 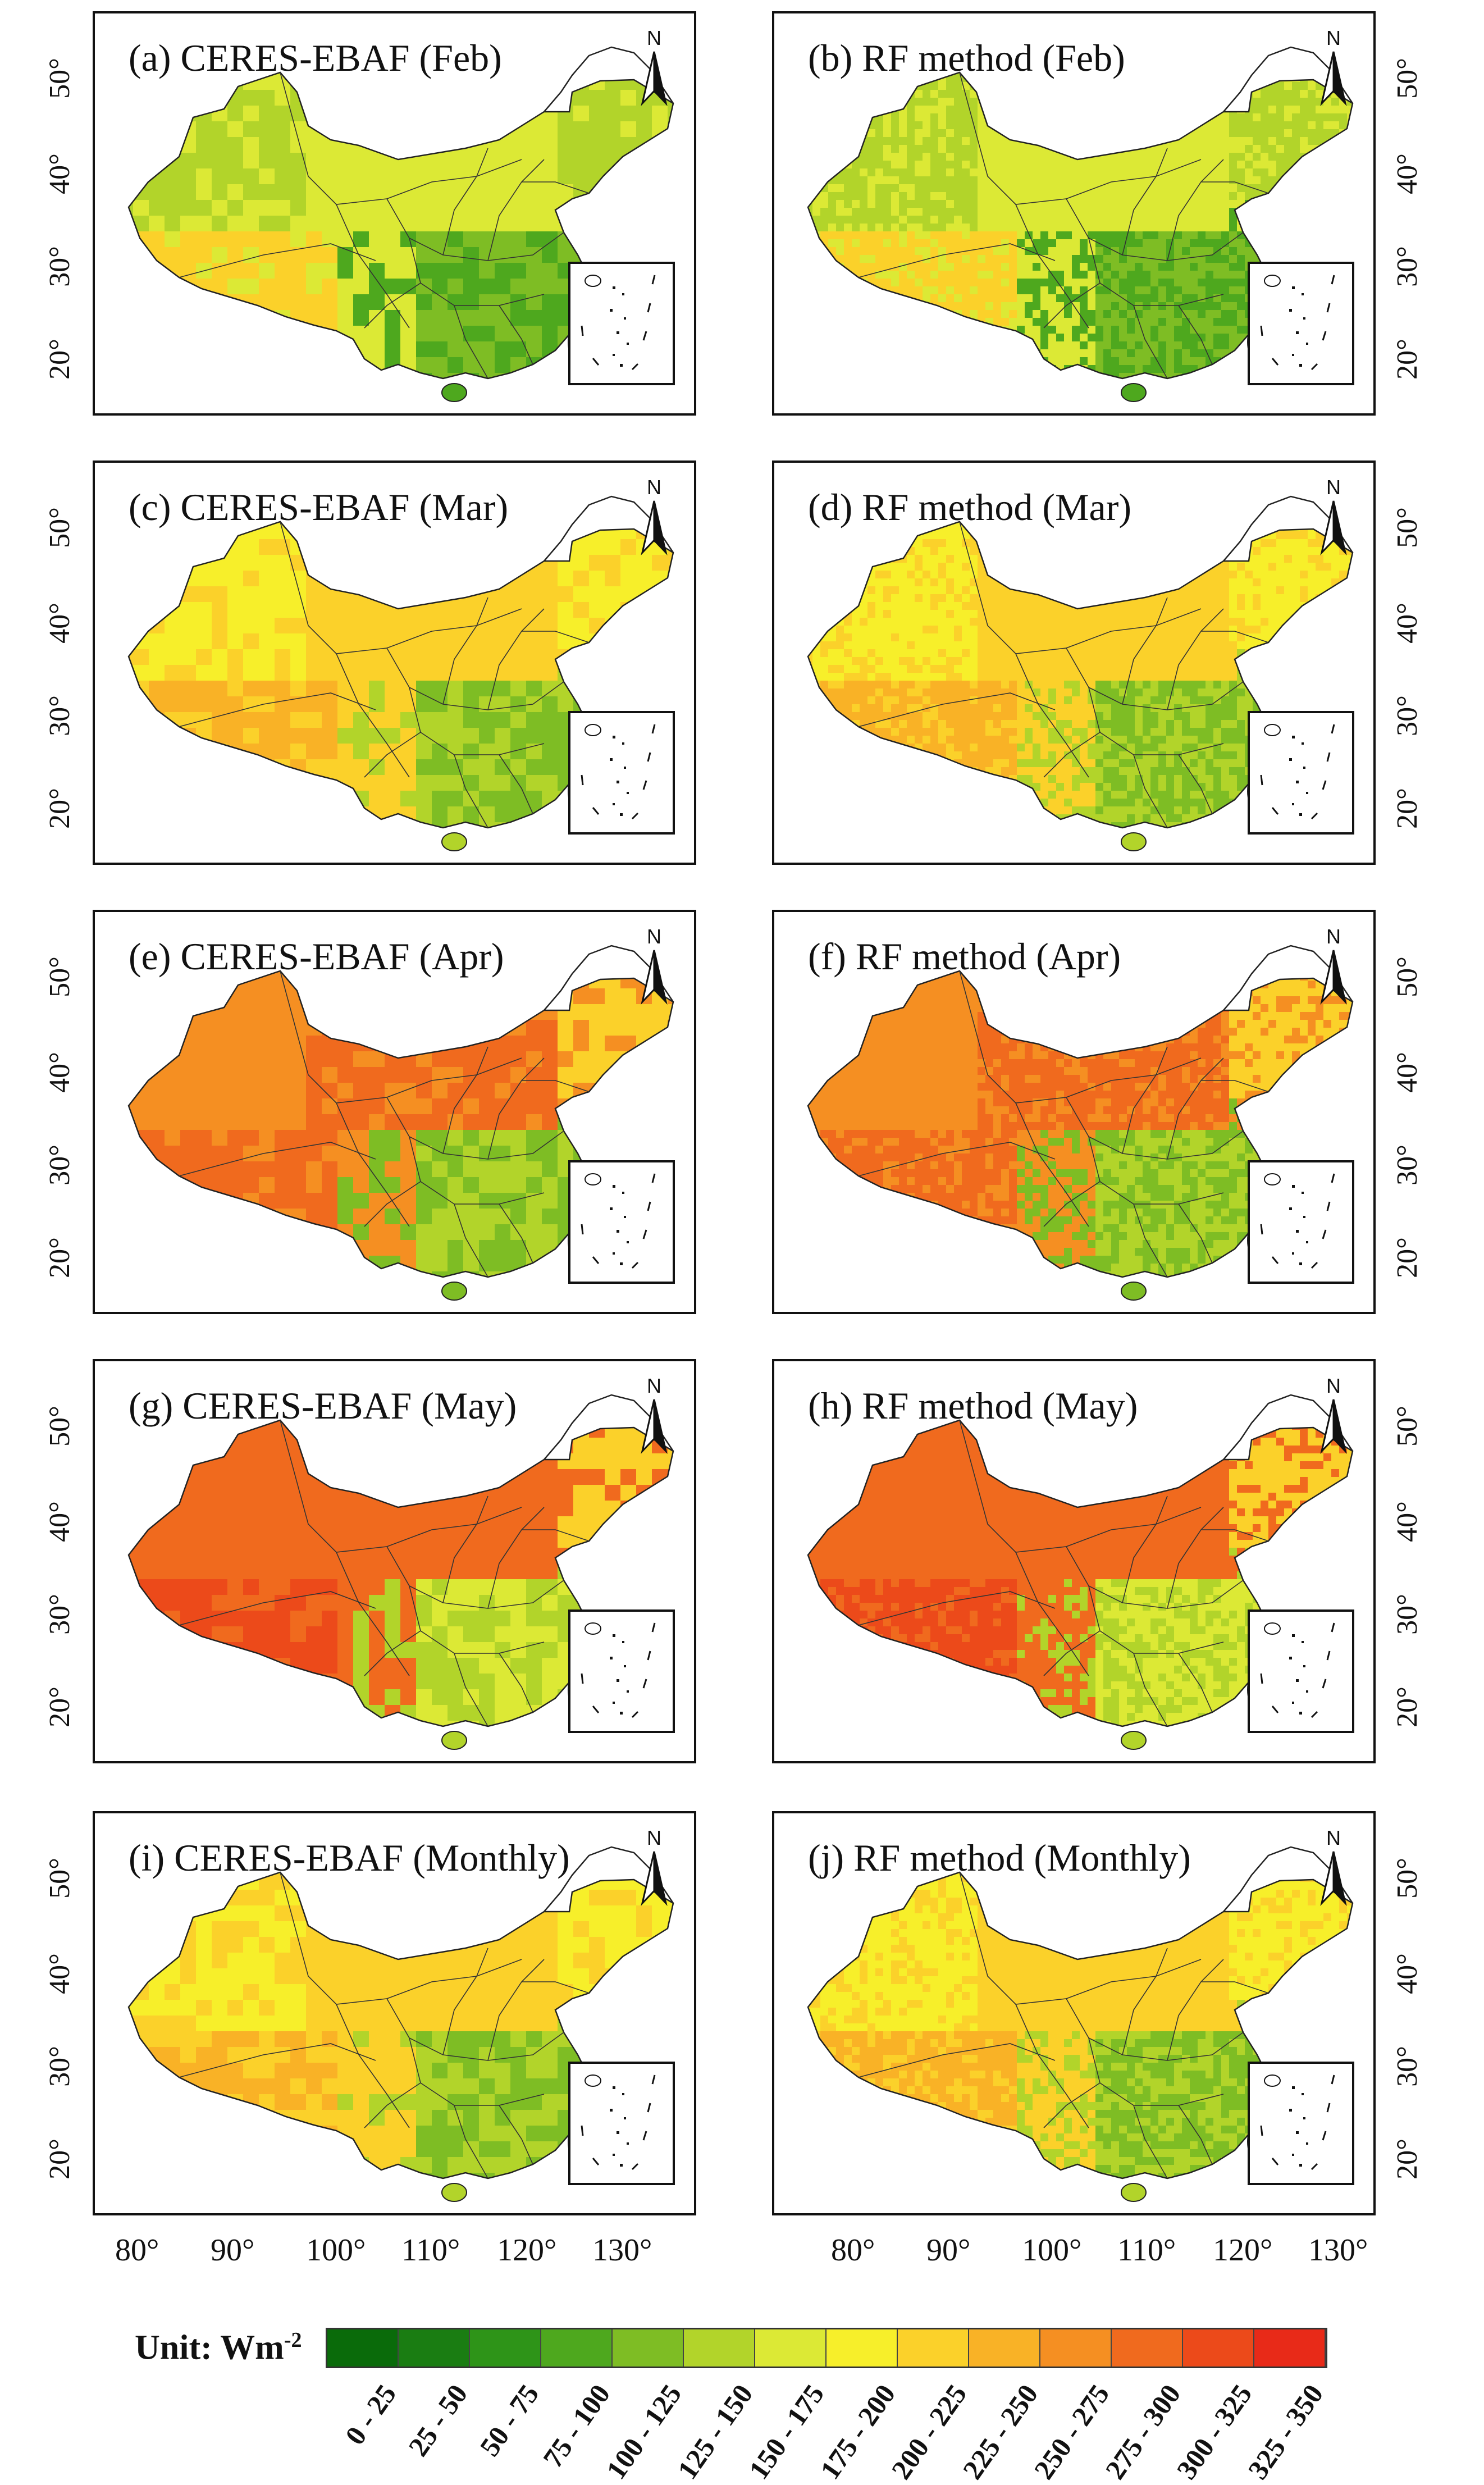 What do you see at coordinates (394, 213) in the screenshot?
I see `map-panel-a: (a) CERES-EBAF (Feb) N` at bounding box center [394, 213].